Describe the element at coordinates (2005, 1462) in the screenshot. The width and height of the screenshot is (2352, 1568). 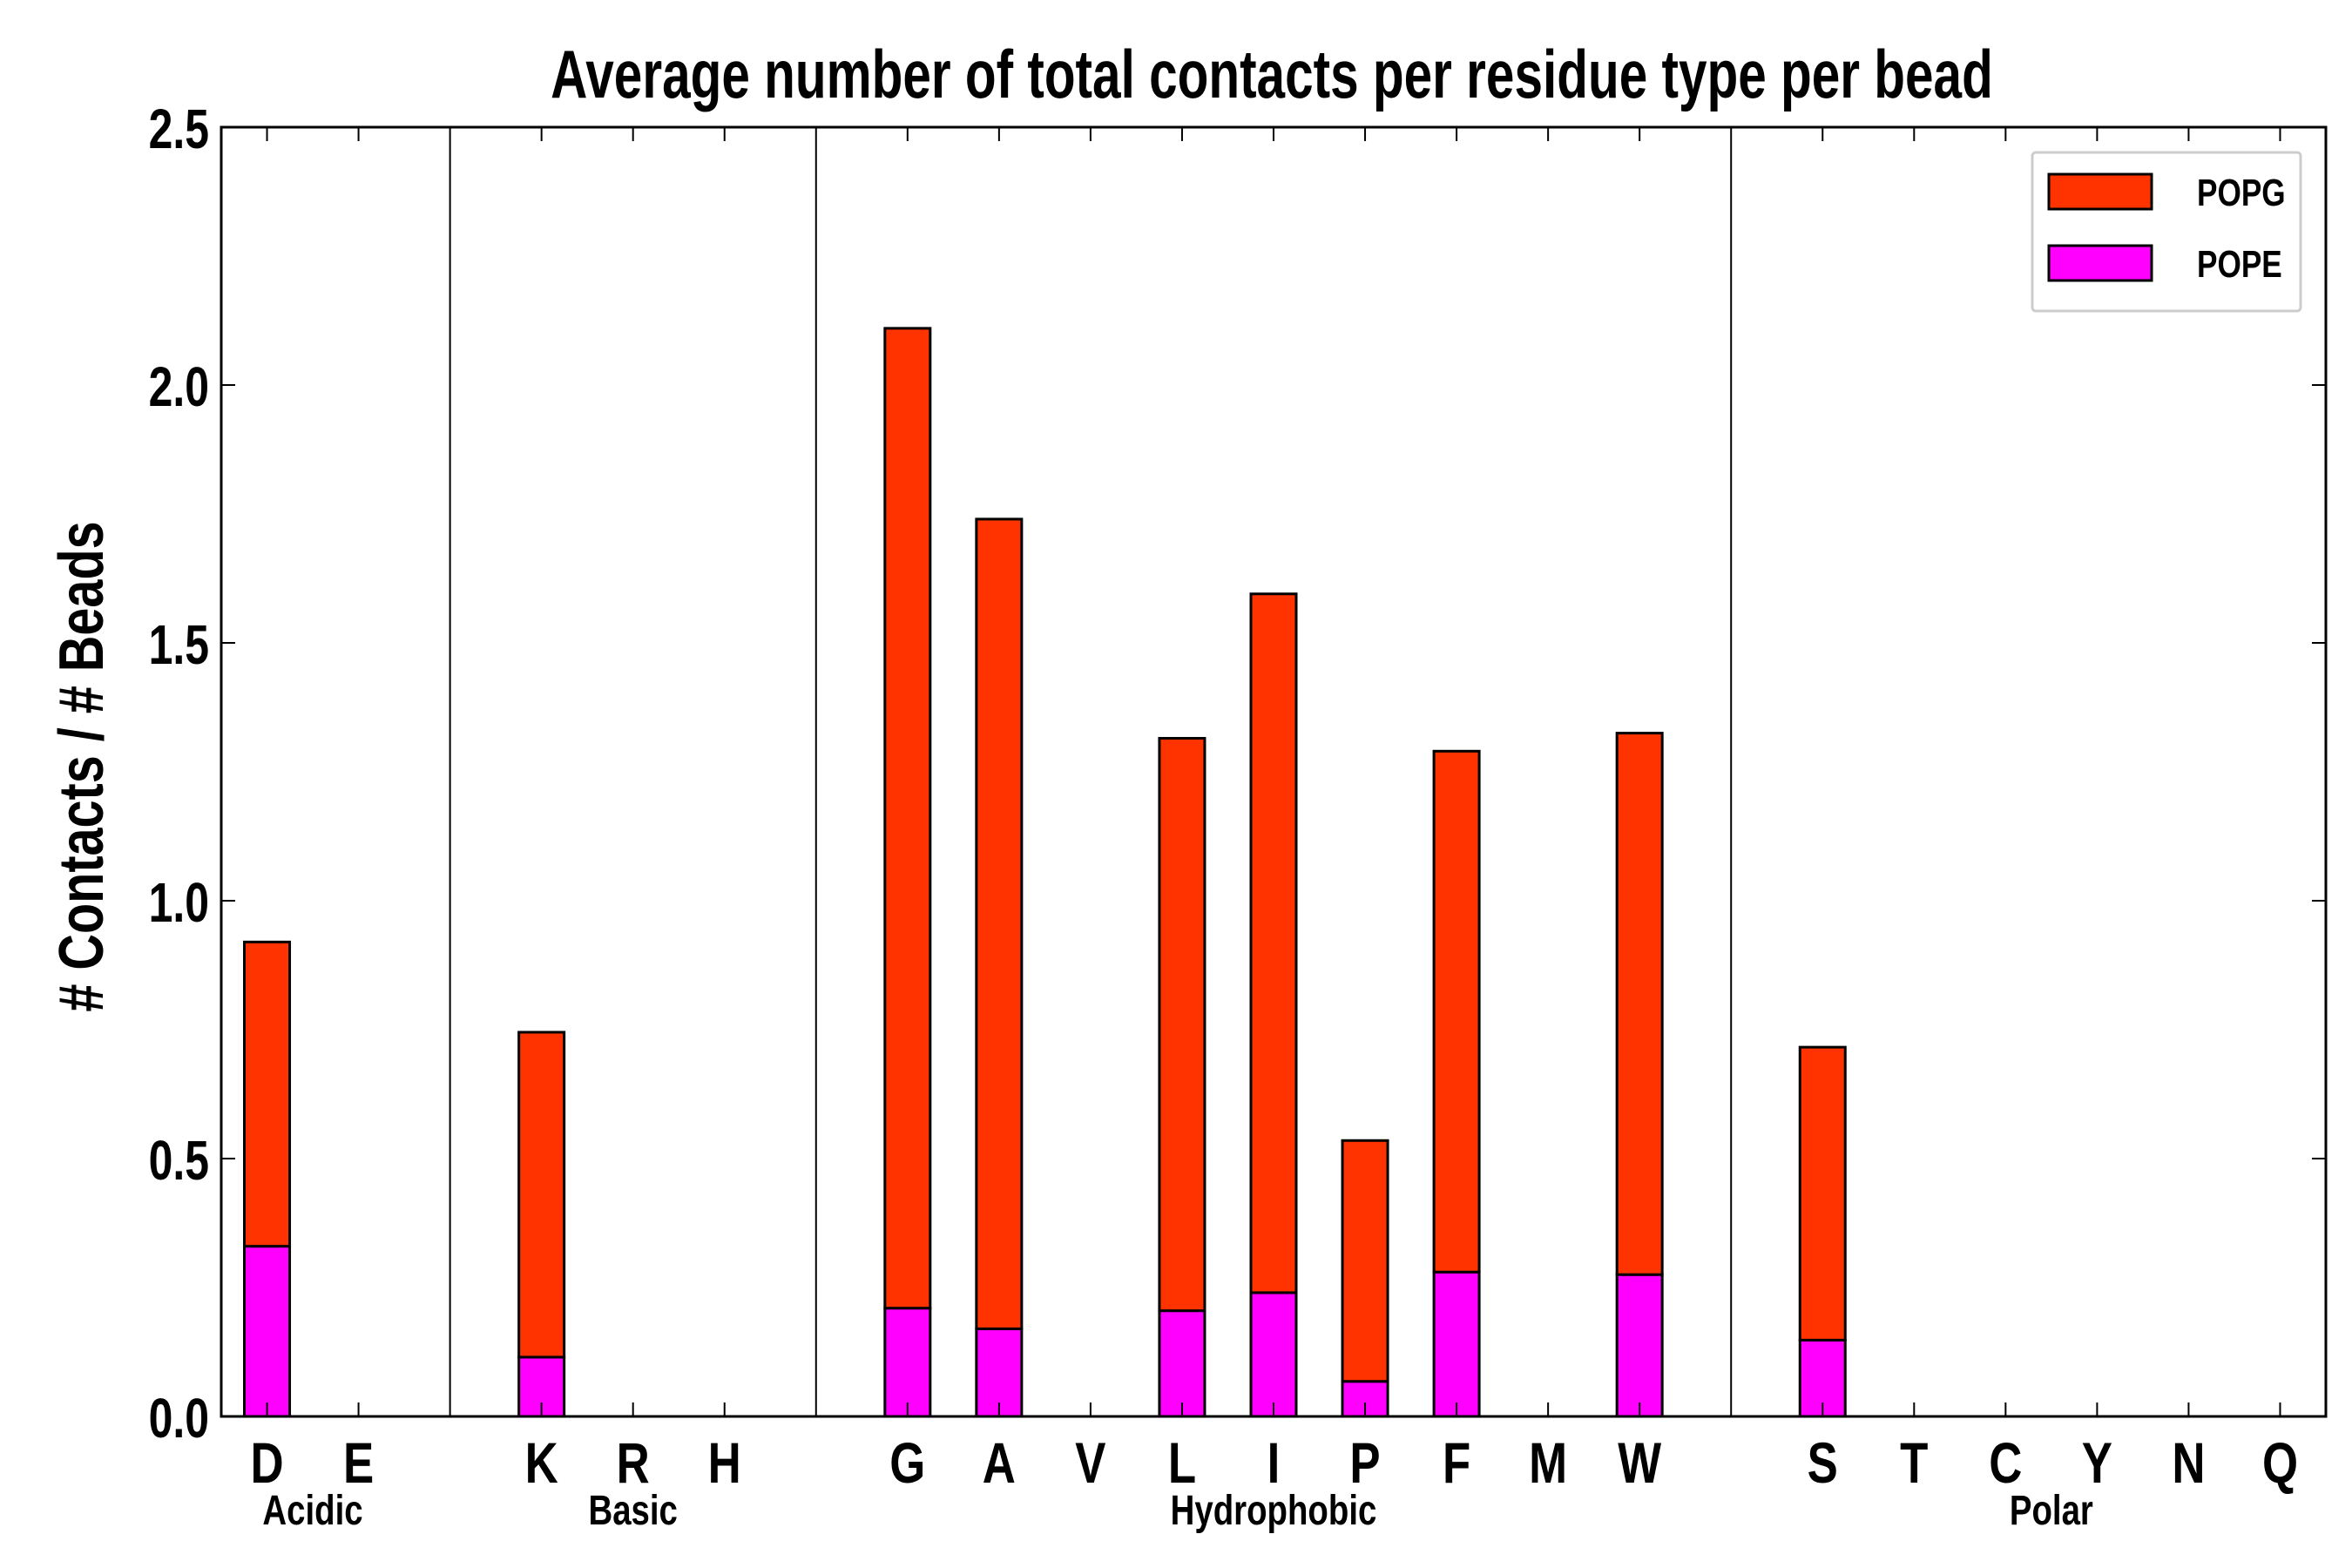
I see `x-tick-label: C` at that location.